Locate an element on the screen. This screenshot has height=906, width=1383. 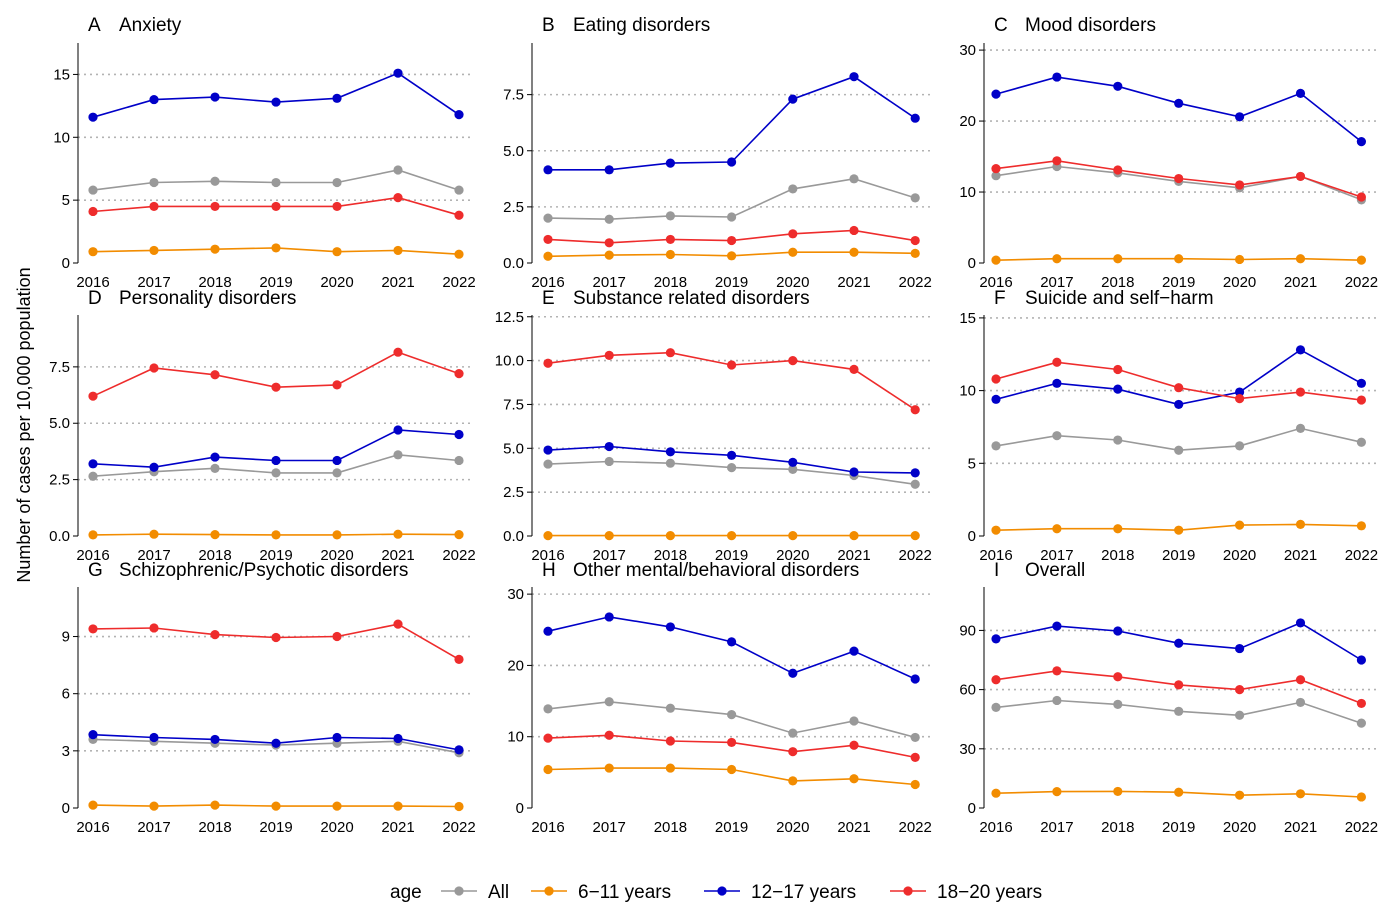
x-tick-label: 2017 is located at coordinates (609, 827).